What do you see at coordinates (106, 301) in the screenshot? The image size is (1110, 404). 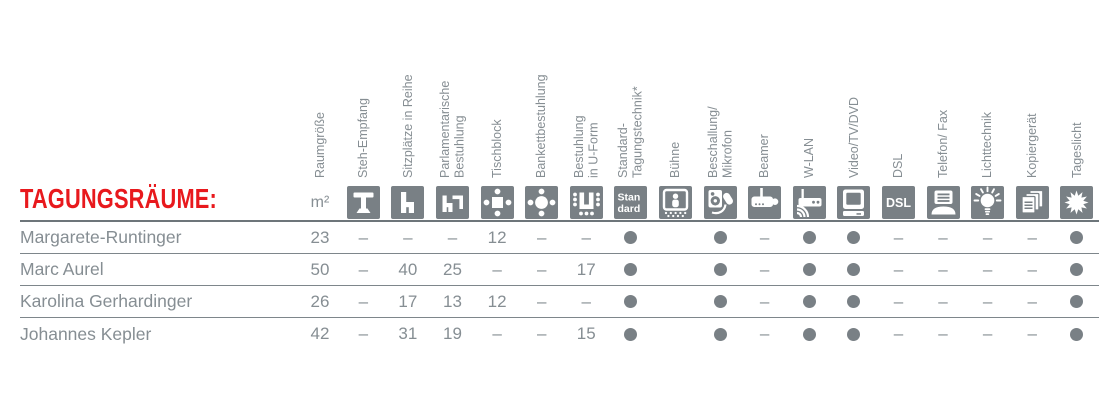 I see `room-name: Karolina Gerhardinger` at bounding box center [106, 301].